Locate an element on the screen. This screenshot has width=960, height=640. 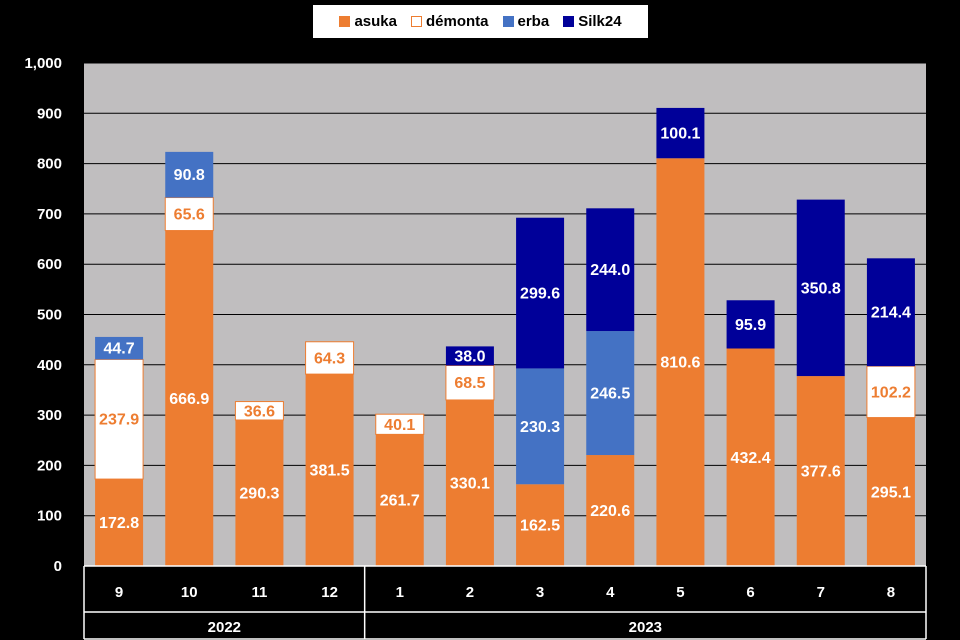
data-label: 44.7 is located at coordinates (119, 349).